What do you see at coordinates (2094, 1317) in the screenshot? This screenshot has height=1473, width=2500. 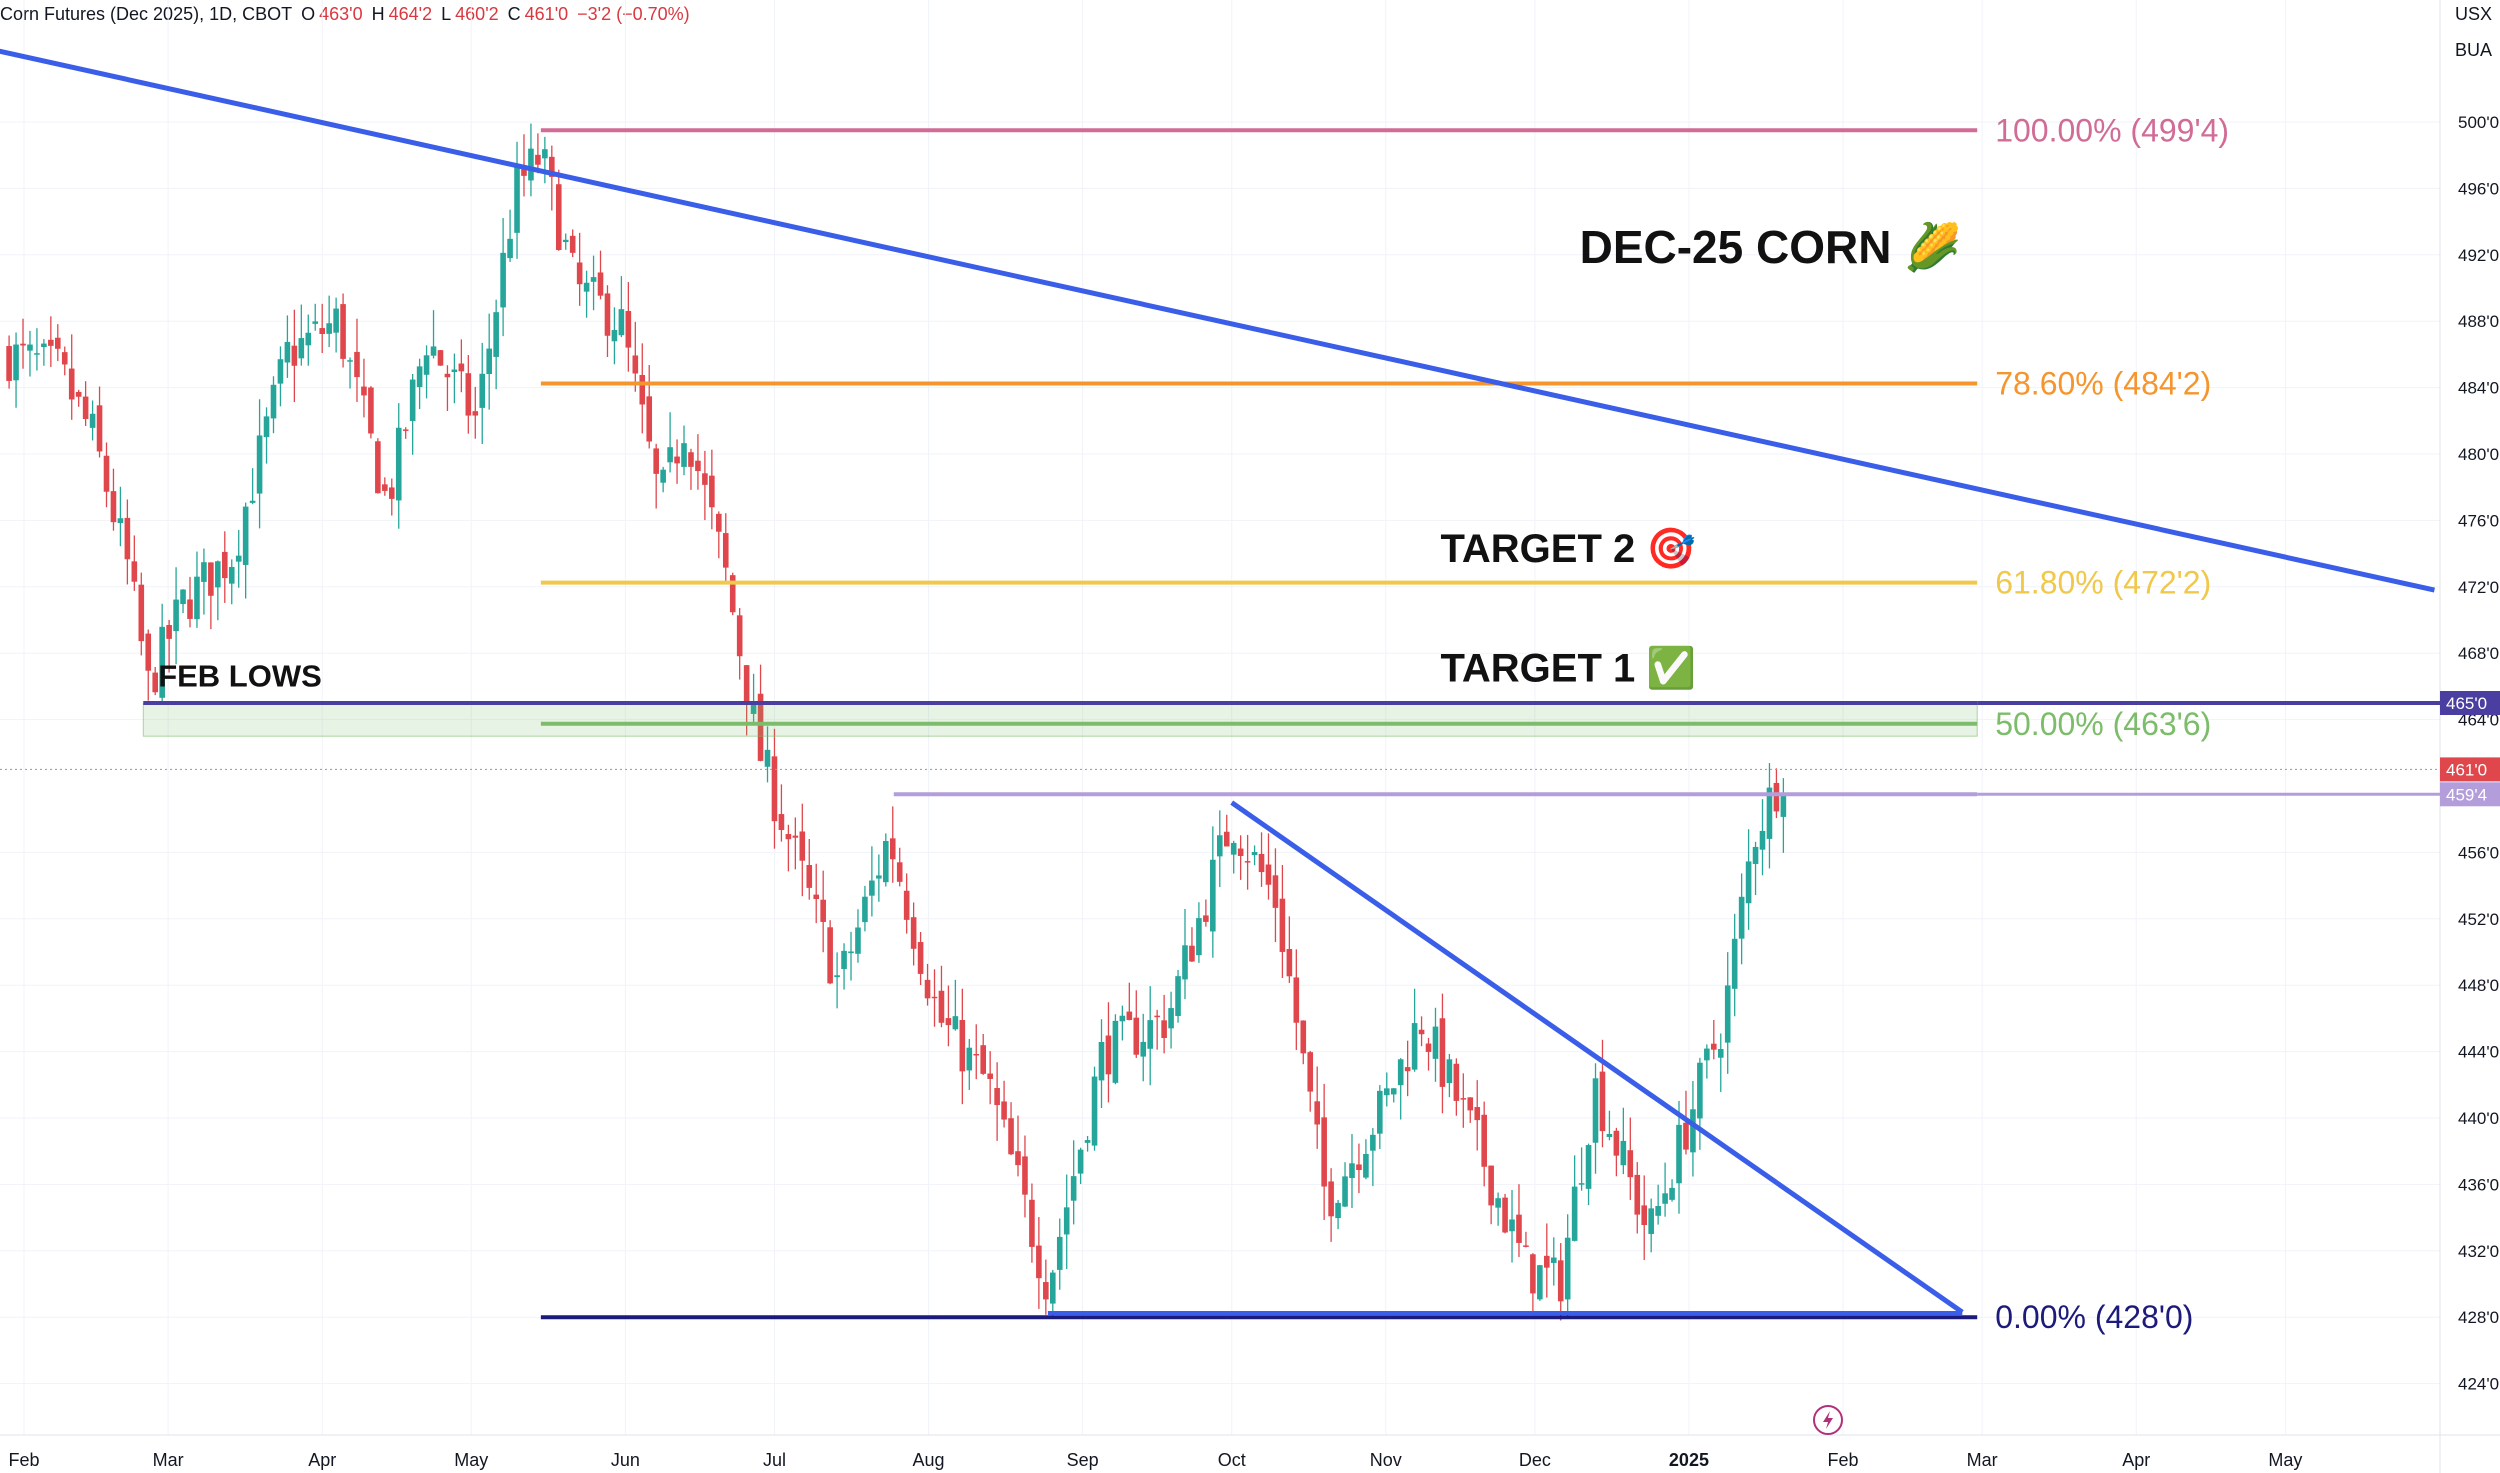 I see `fib-level-label: 0.00% (428'0)` at bounding box center [2094, 1317].